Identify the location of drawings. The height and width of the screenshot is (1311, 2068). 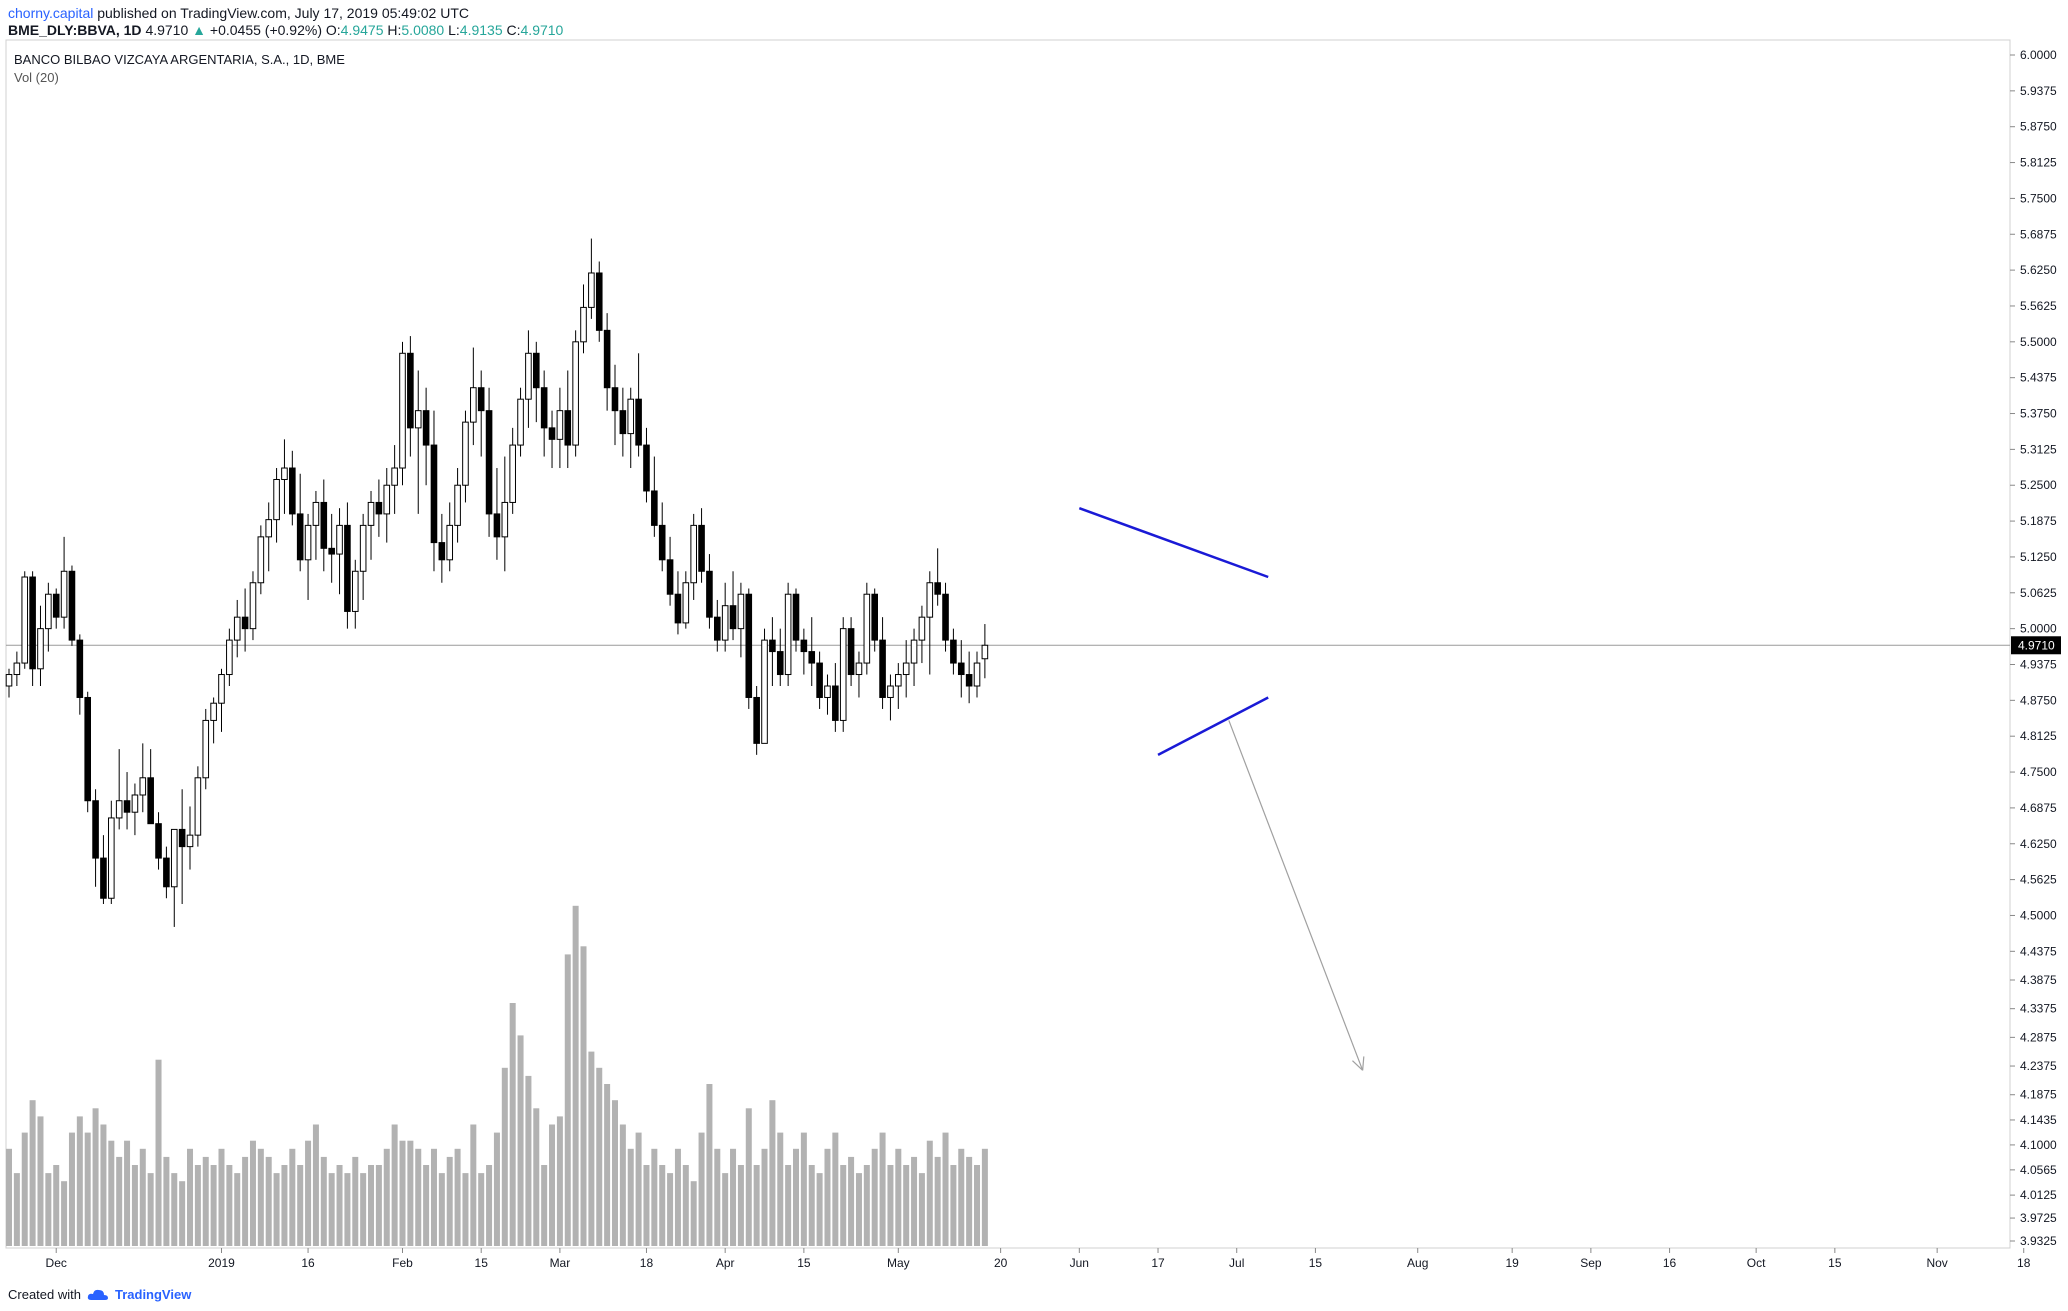
(1221, 789).